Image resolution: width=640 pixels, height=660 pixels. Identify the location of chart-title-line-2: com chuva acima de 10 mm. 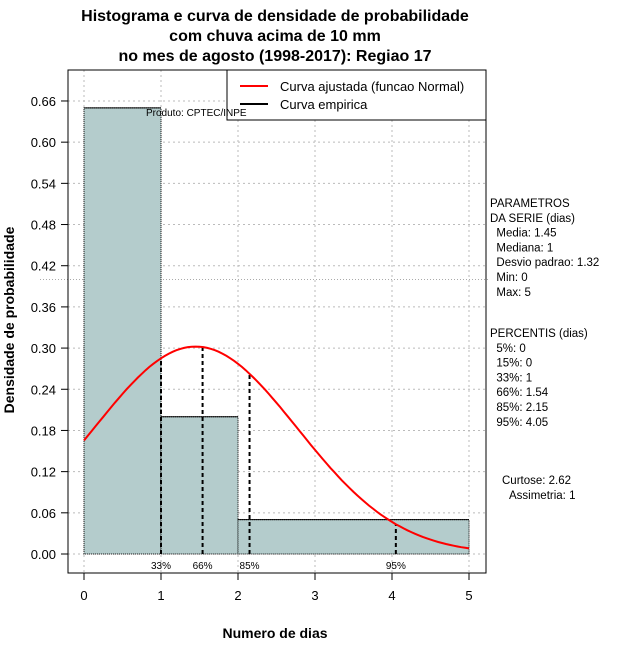
(275, 36).